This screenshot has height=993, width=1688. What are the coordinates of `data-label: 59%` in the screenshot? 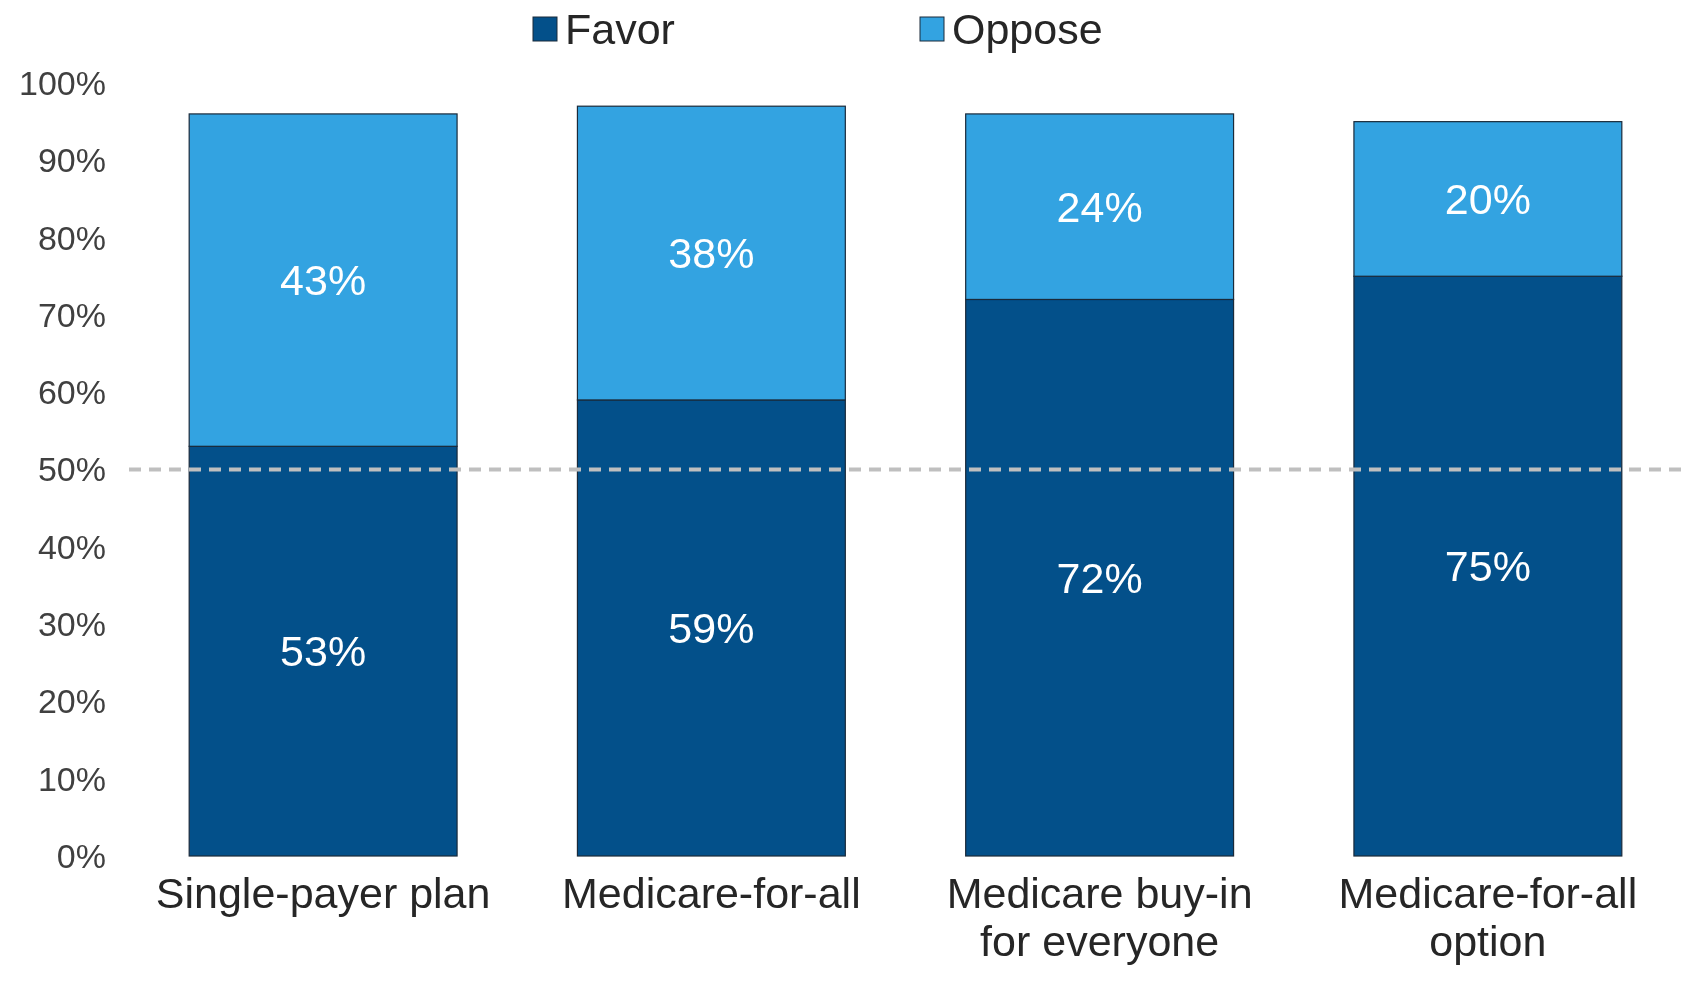 It's located at (711, 628).